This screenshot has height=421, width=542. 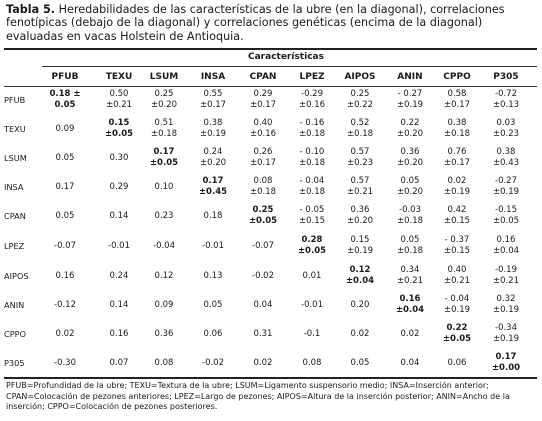 What do you see at coordinates (360, 162) in the screenshot?
I see `cell-error: ±0.23` at bounding box center [360, 162].